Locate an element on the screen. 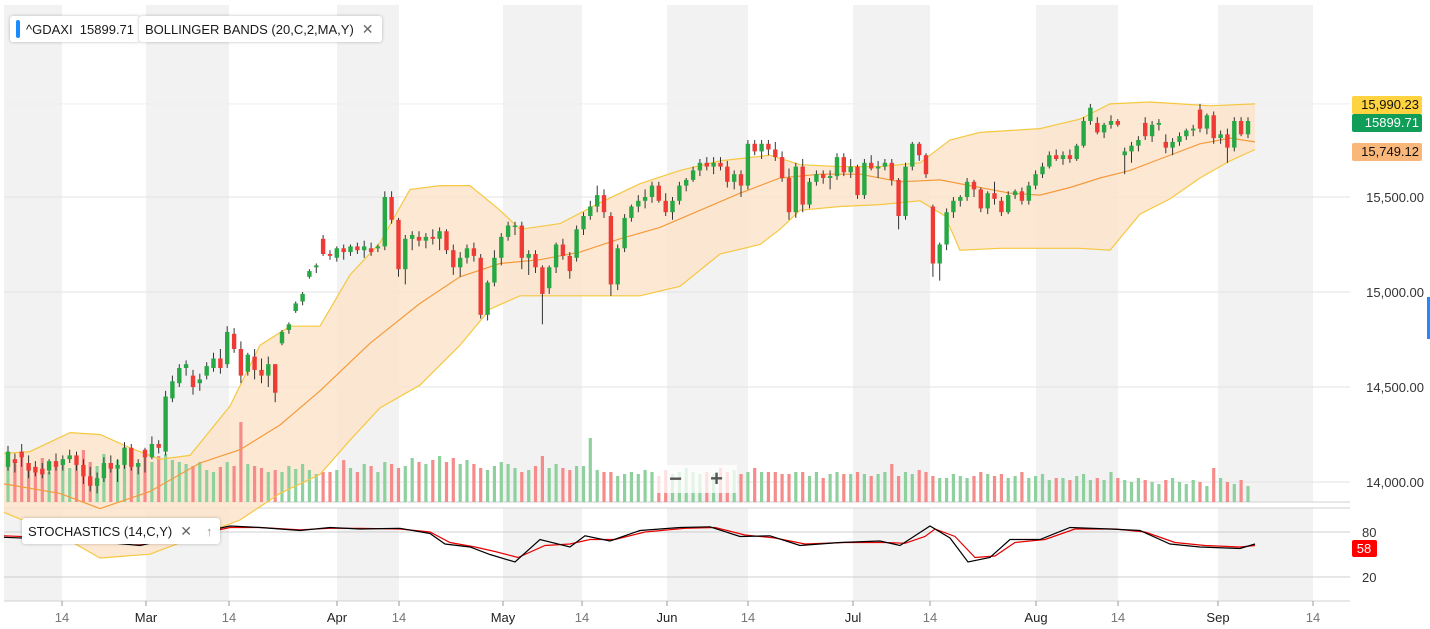 This screenshot has width=1430, height=629. stochastics-label: STOCHASTICS (14,C,Y) is located at coordinates (100, 531).